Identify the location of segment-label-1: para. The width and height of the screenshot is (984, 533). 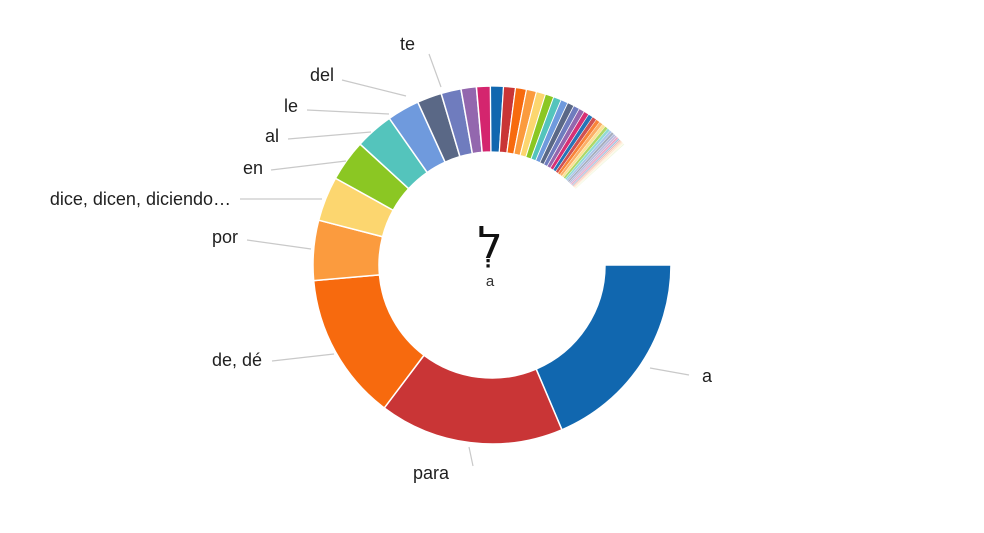
(431, 473).